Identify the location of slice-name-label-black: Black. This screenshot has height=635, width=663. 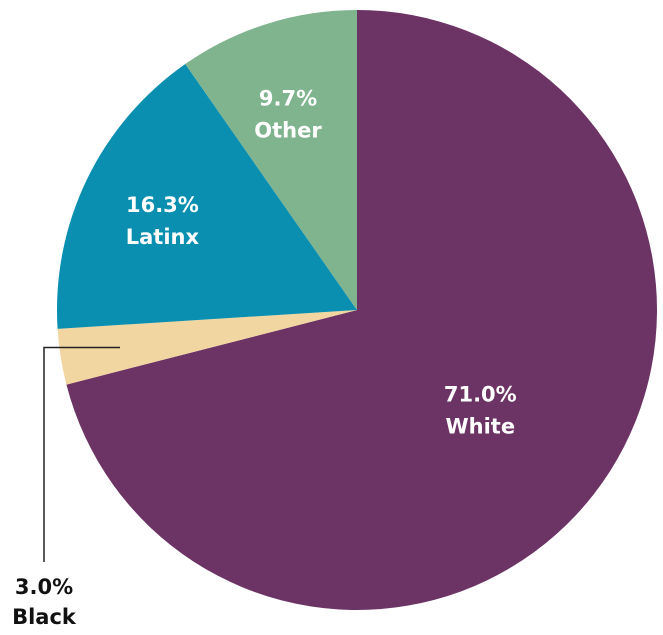
(44, 617).